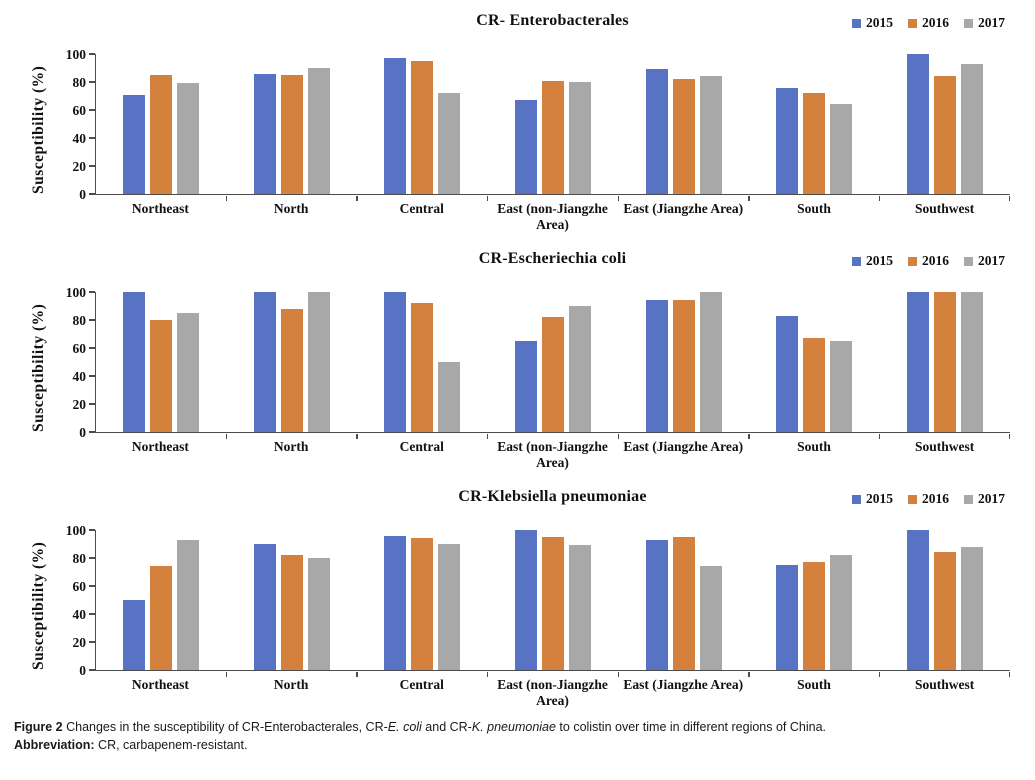  Describe the element at coordinates (160, 685) in the screenshot. I see `x-label-northeast: Northeast` at that location.